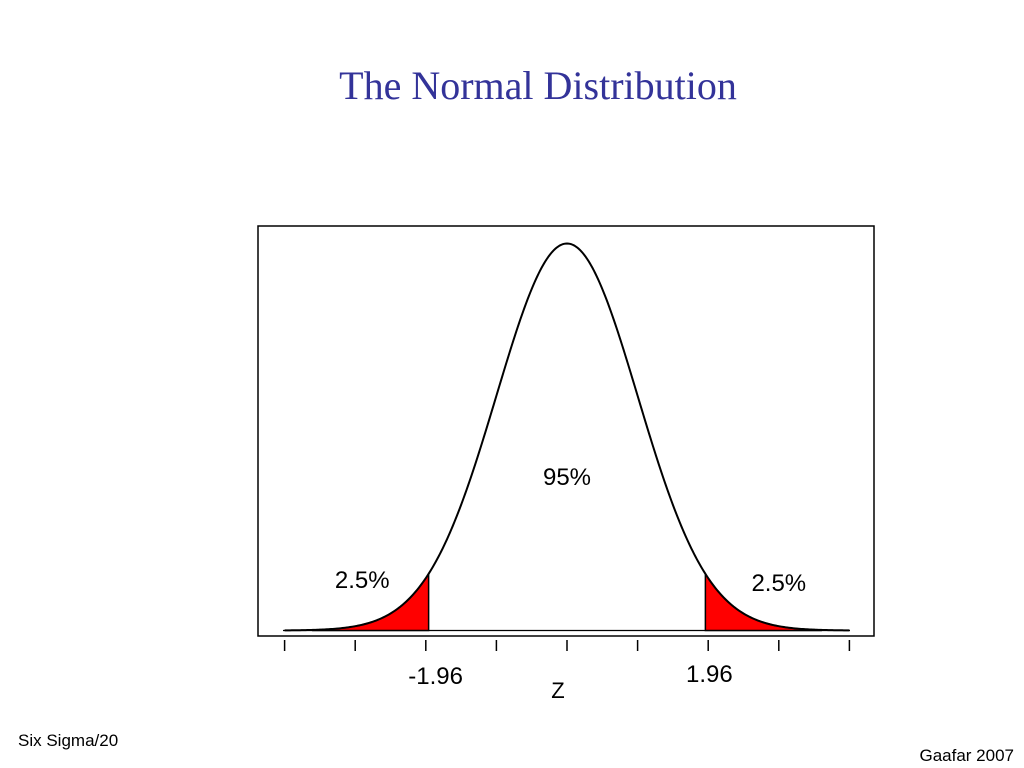 This screenshot has height=768, width=1024. What do you see at coordinates (435, 676) in the screenshot?
I see `x-tick-label: -1.96` at bounding box center [435, 676].